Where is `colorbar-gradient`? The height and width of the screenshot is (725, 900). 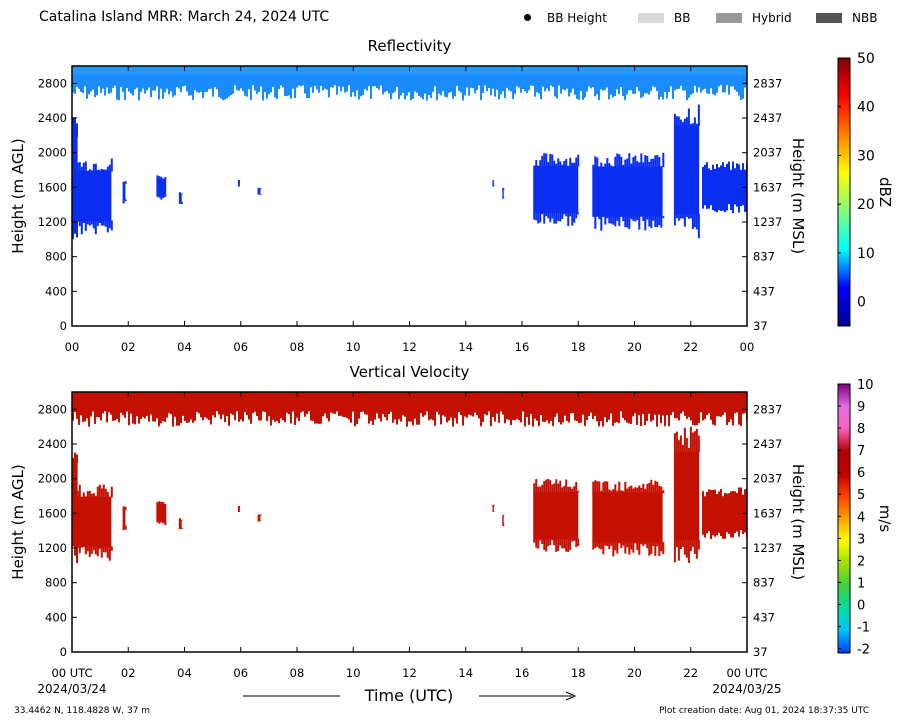 colorbar-gradient is located at coordinates (844, 518).